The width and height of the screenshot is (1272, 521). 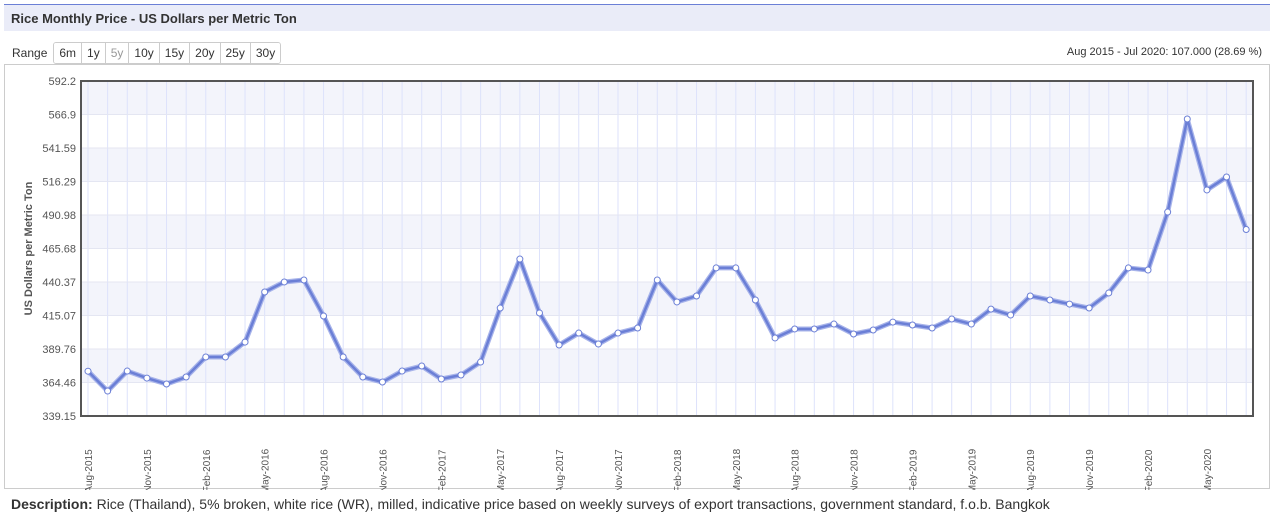 What do you see at coordinates (1090, 469) in the screenshot?
I see `x-tick-label: Nov-2019` at bounding box center [1090, 469].